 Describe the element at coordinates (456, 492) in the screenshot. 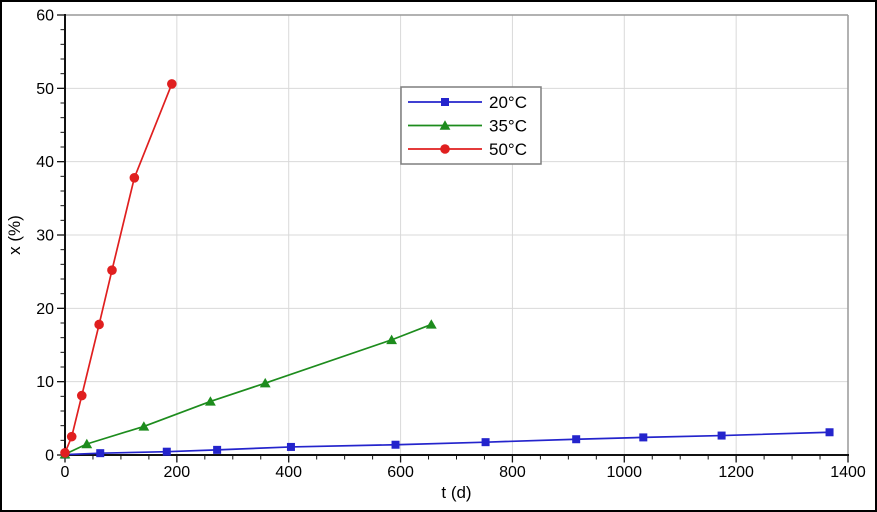

I see `x-axis-title: t (d)` at that location.